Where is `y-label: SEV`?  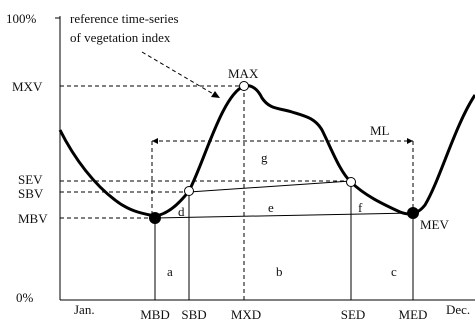 y-label: SEV is located at coordinates (30, 179).